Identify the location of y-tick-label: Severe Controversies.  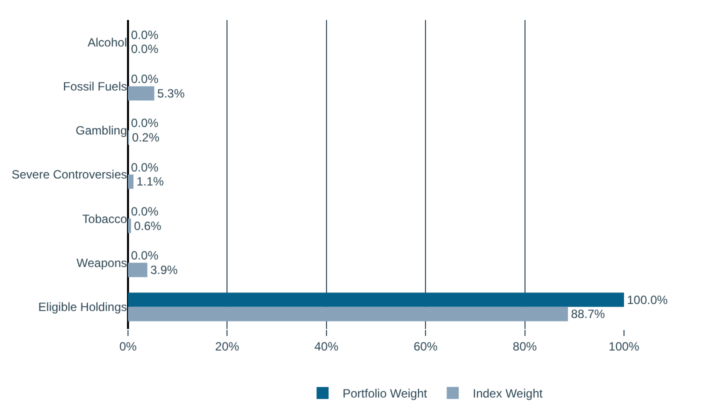
(69, 175).